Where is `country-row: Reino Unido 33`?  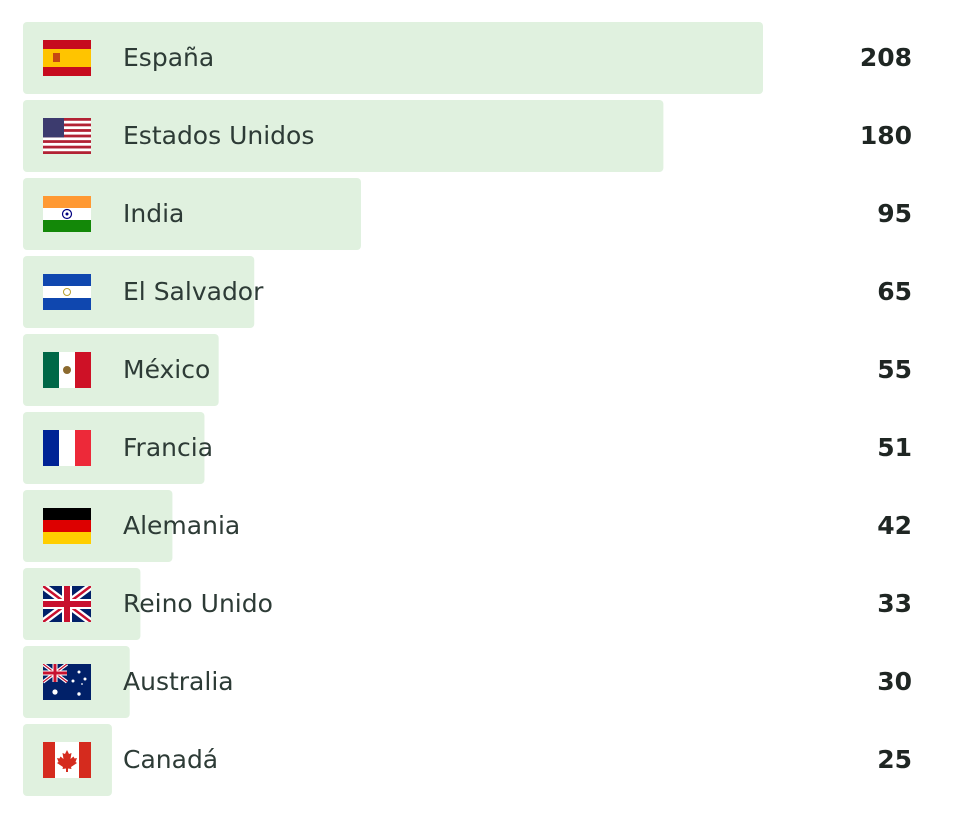
country-row: Reino Unido 33 is located at coordinates (467, 604).